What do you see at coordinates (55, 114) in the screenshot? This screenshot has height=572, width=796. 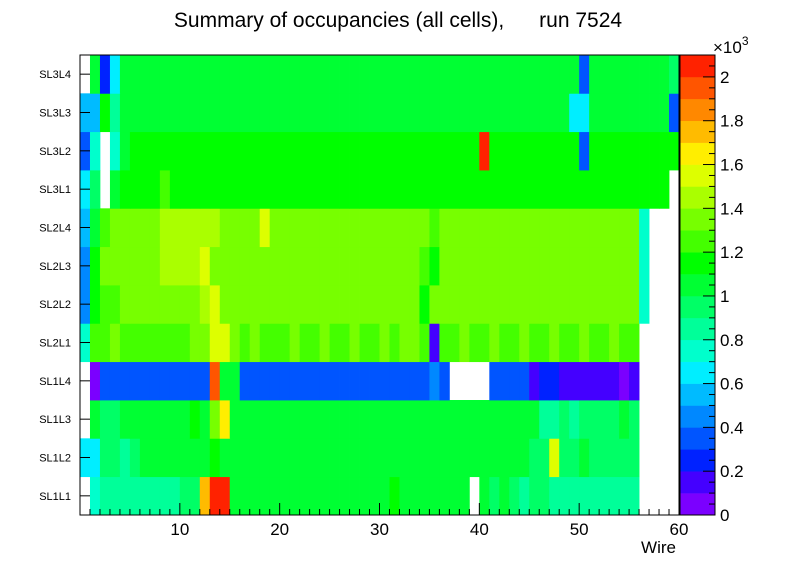 I see `y-tick-label: SL3L3` at bounding box center [55, 114].